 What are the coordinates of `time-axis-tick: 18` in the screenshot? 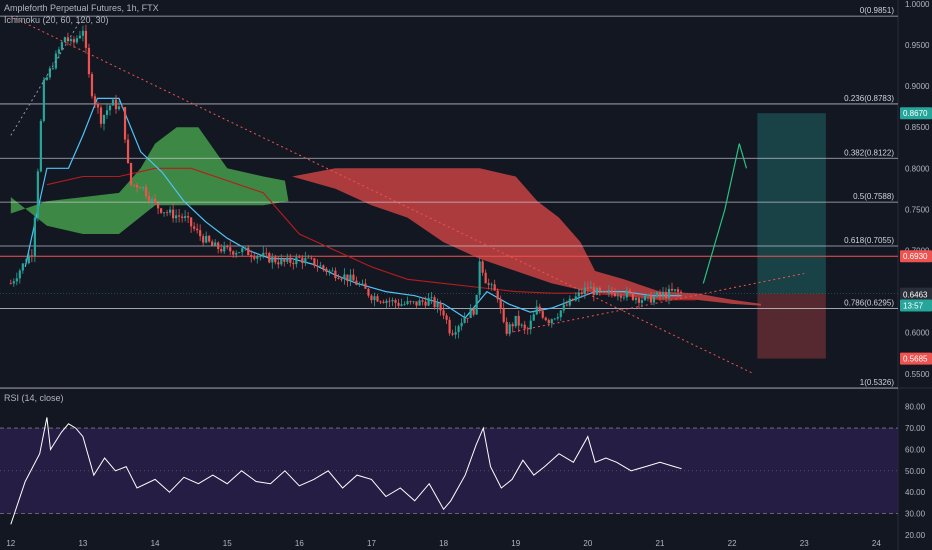 It's located at (443, 543).